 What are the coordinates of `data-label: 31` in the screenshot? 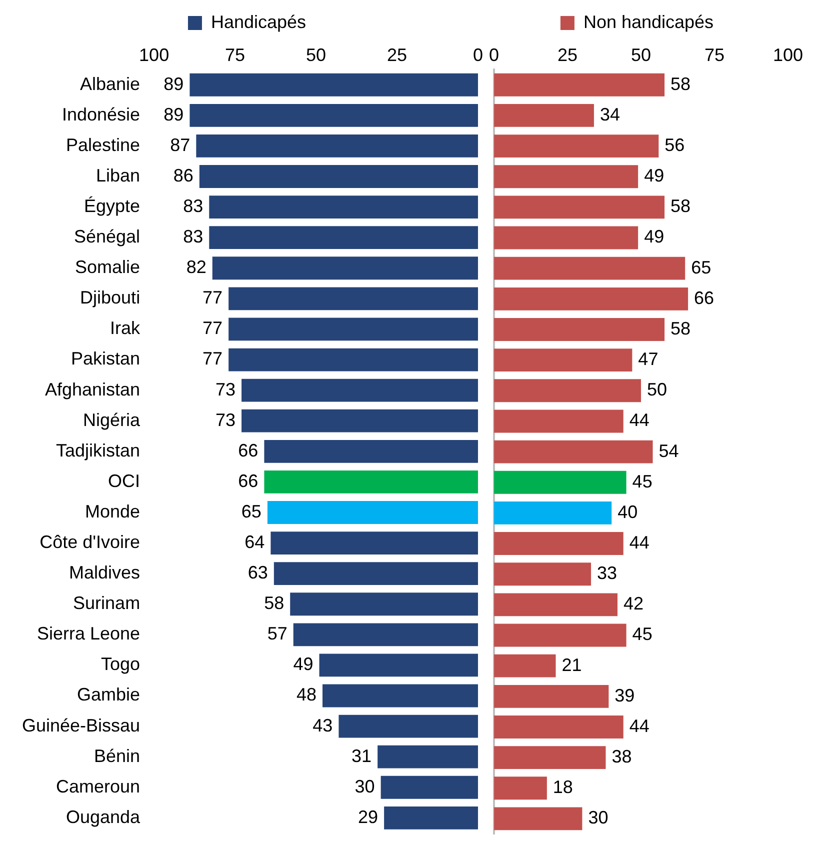 It's located at (362, 756).